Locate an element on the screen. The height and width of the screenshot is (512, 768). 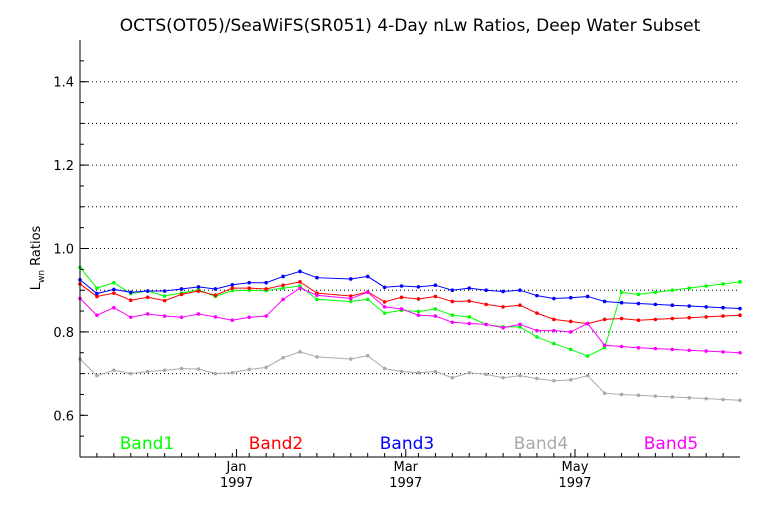
x-tick-year-1: 1997 is located at coordinates (405, 483).